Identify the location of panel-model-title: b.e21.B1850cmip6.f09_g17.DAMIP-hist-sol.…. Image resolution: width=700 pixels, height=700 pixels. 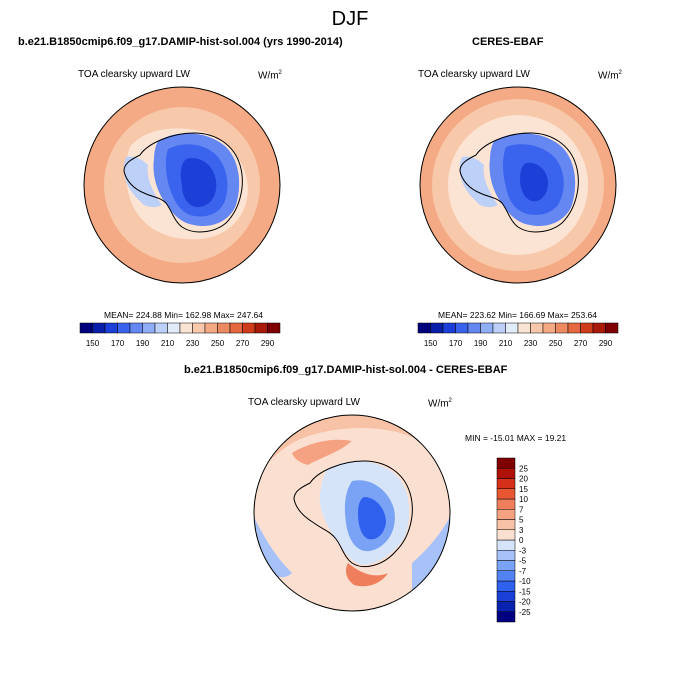
(180, 42).